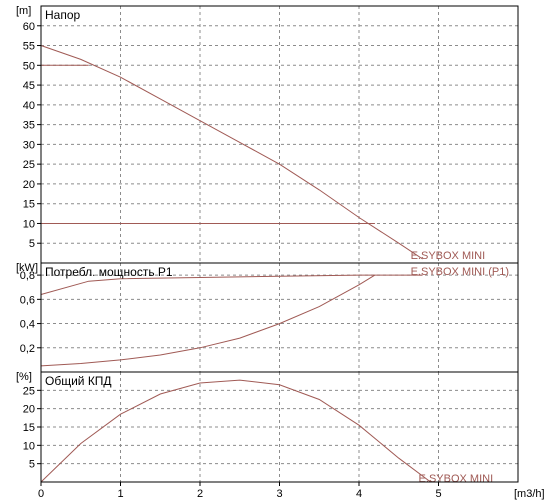  What do you see at coordinates (78, 381) in the screenshot?
I see `panel-title: Общий КПД` at bounding box center [78, 381].